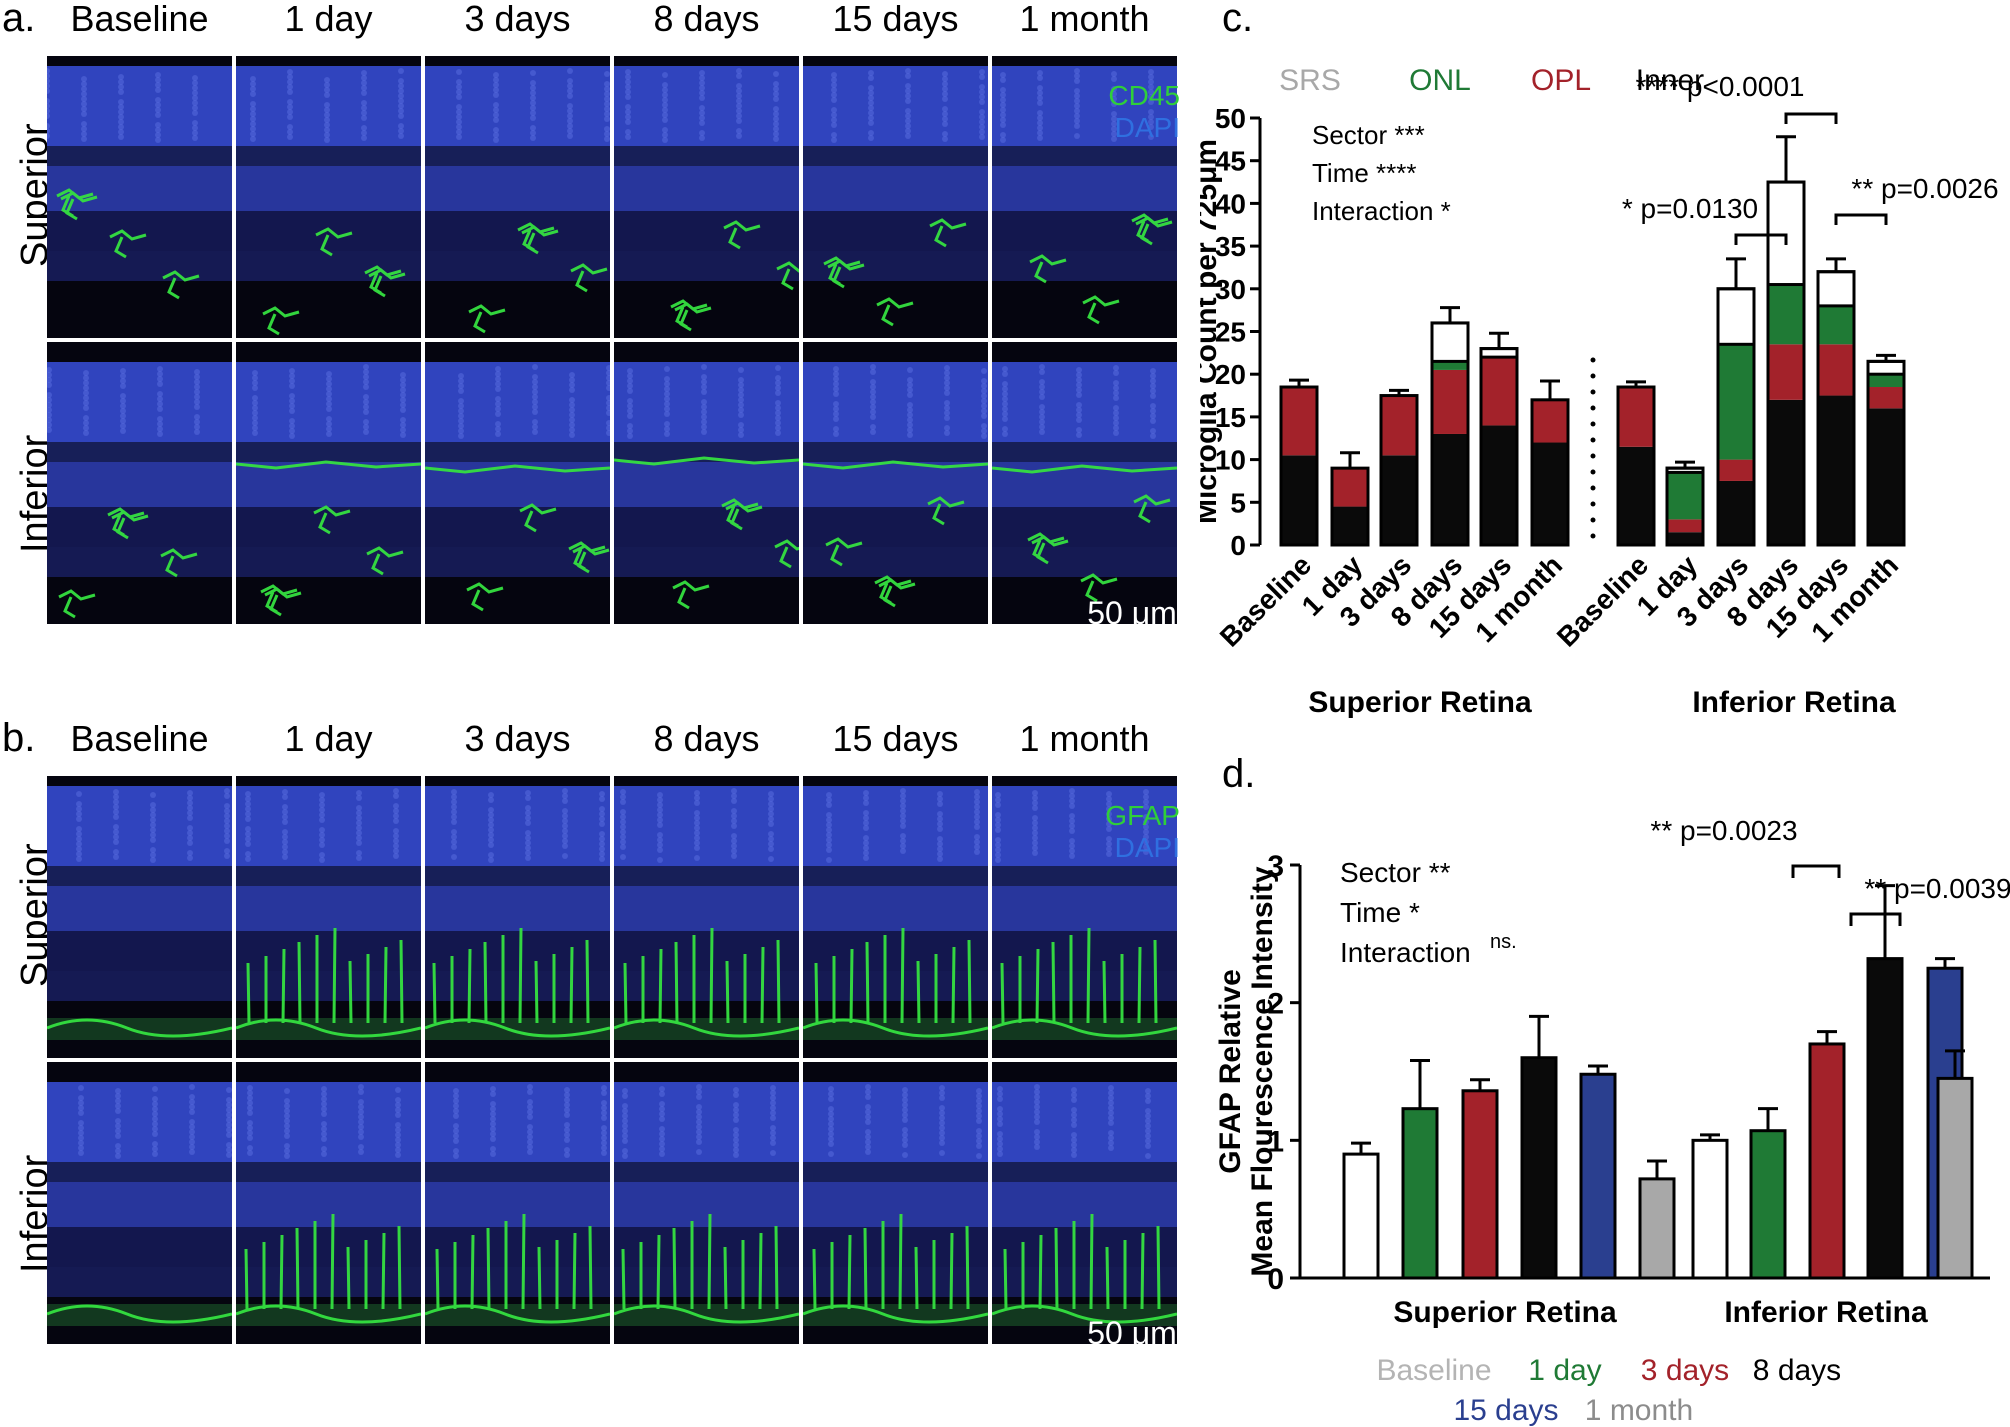 This screenshot has height=1427, width=2010. Describe the element at coordinates (1299, 500) in the screenshot. I see `bar-segment-inner` at that location.